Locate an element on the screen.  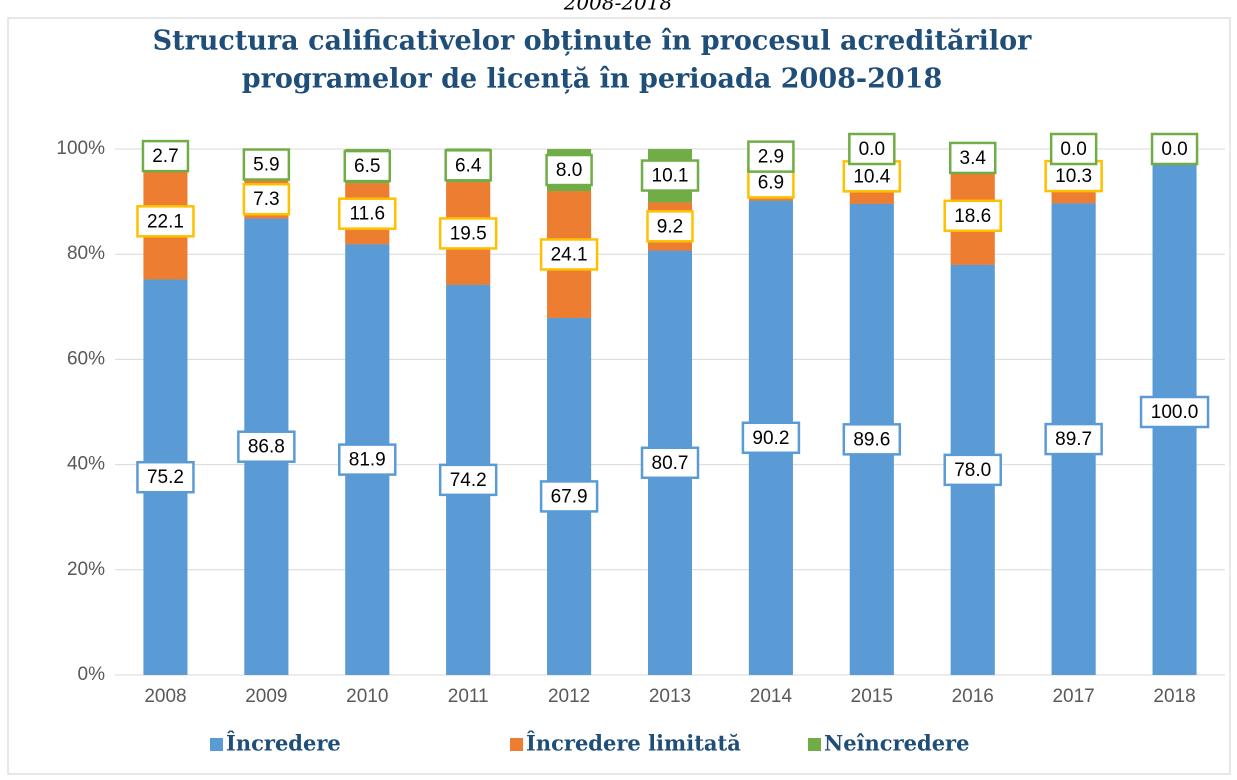
data-label: 22.1 is located at coordinates (165, 221).